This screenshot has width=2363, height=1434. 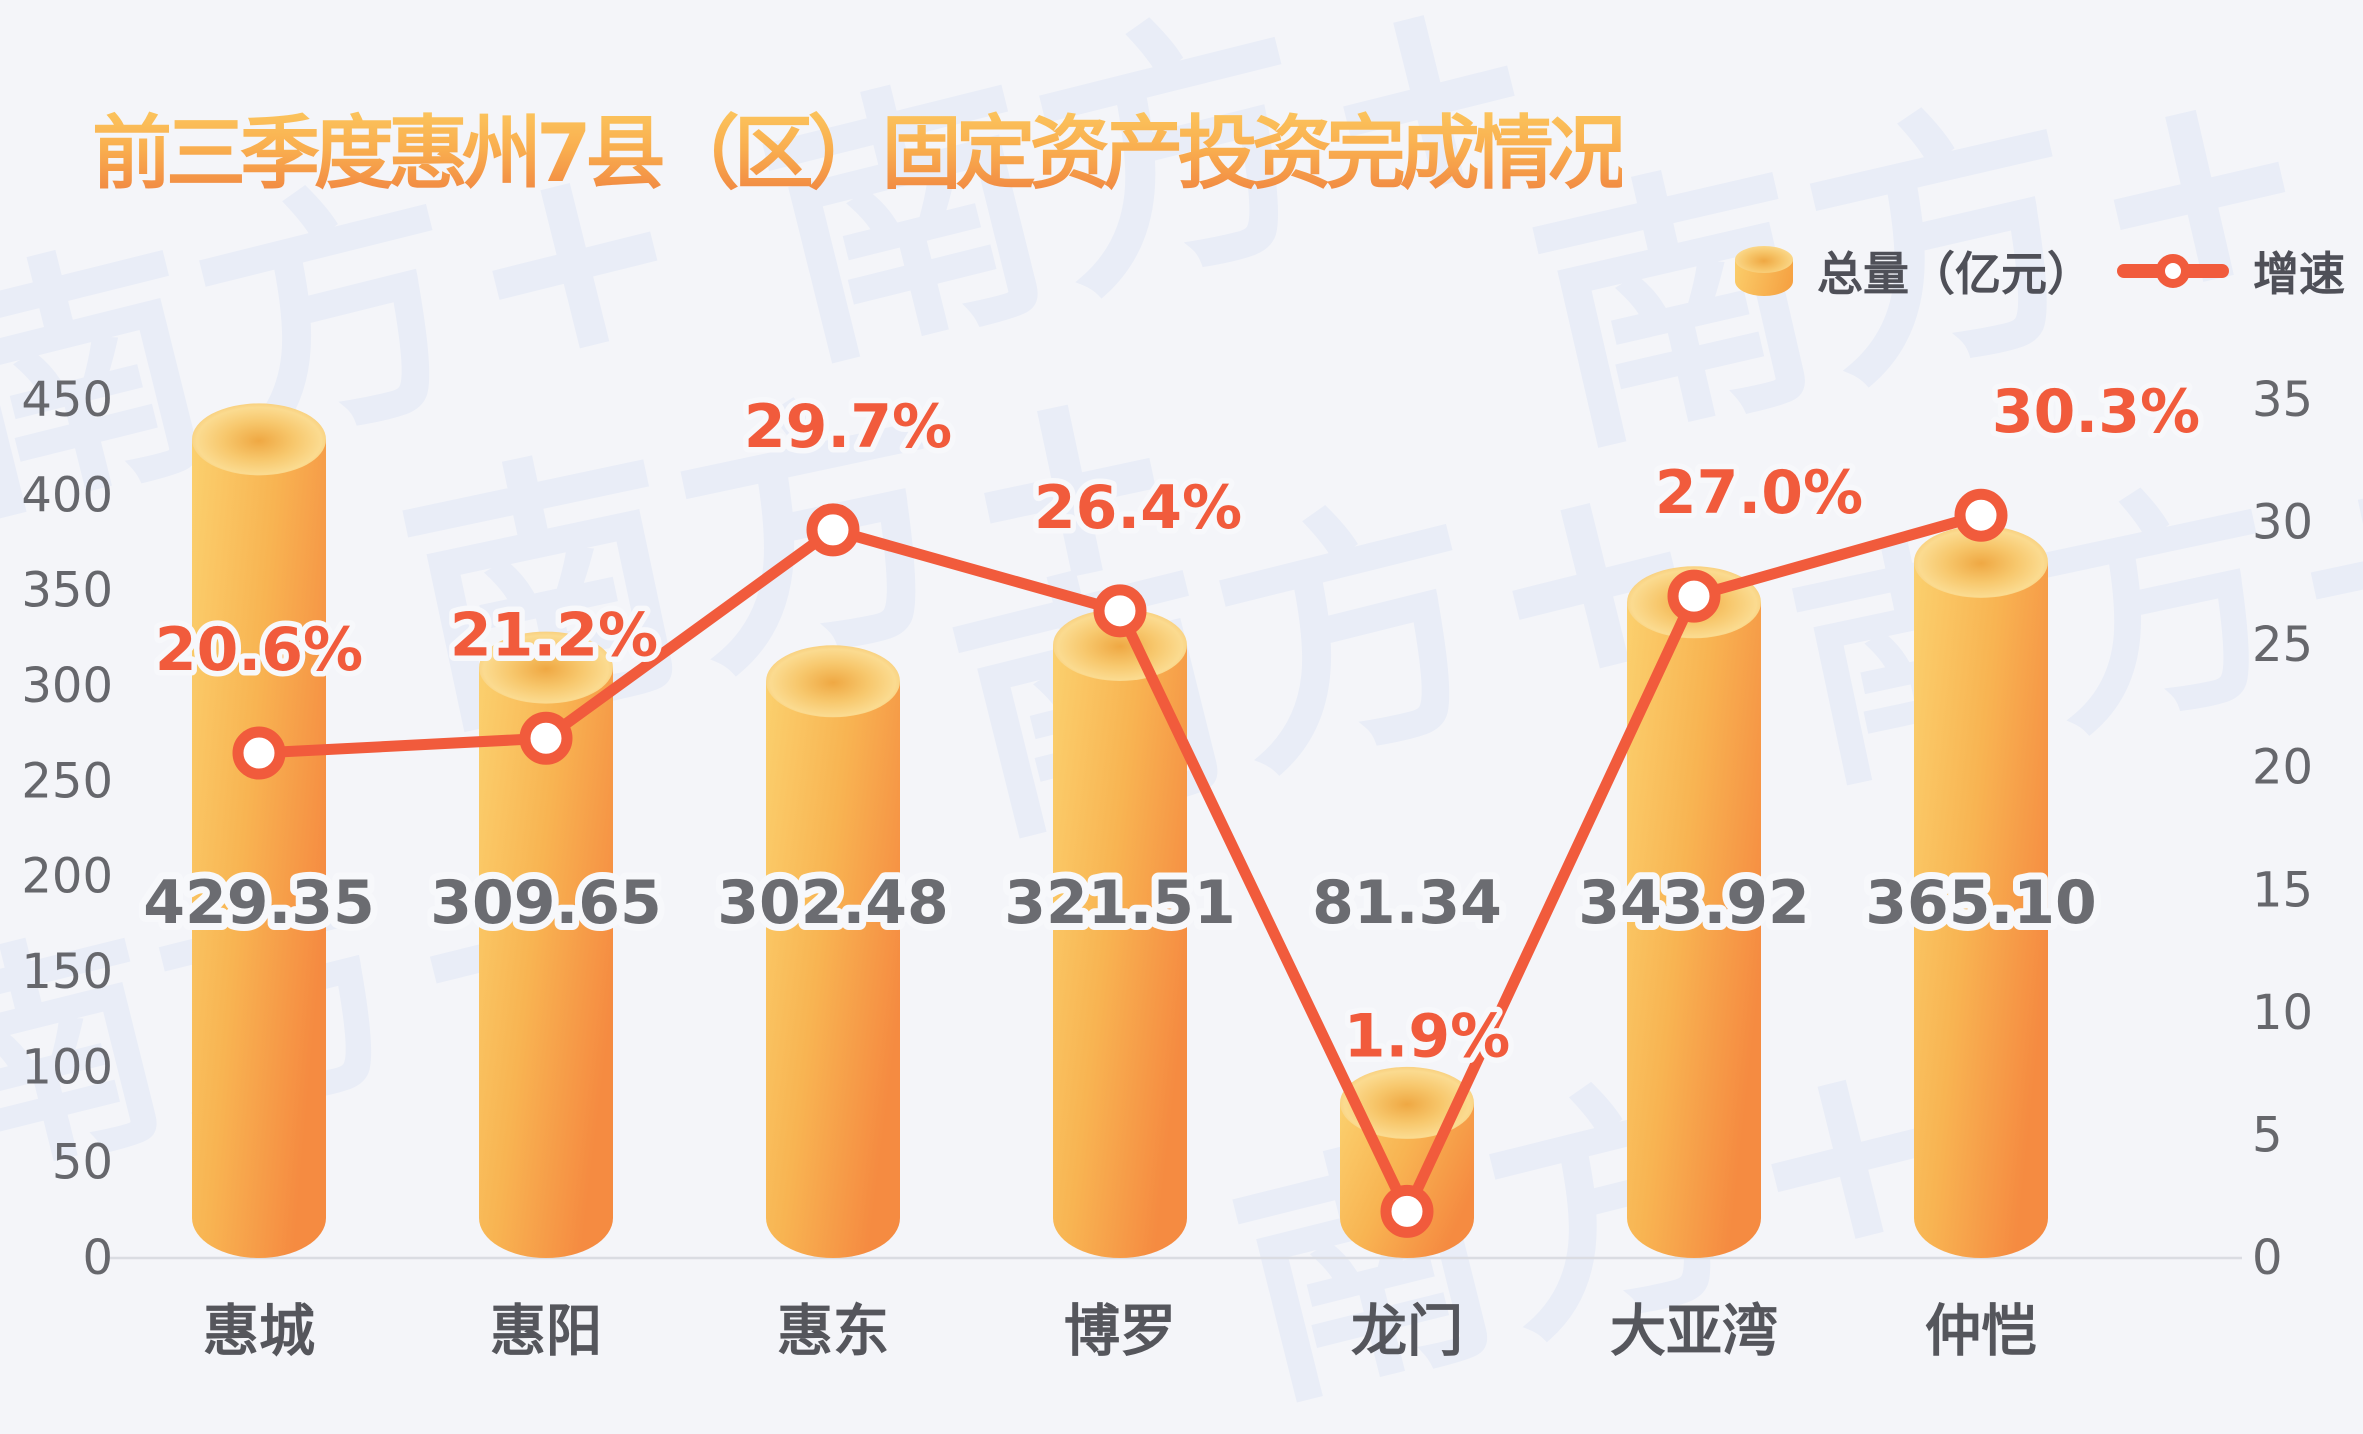 I want to click on left-axis-tick: 150, so click(x=67, y=972).